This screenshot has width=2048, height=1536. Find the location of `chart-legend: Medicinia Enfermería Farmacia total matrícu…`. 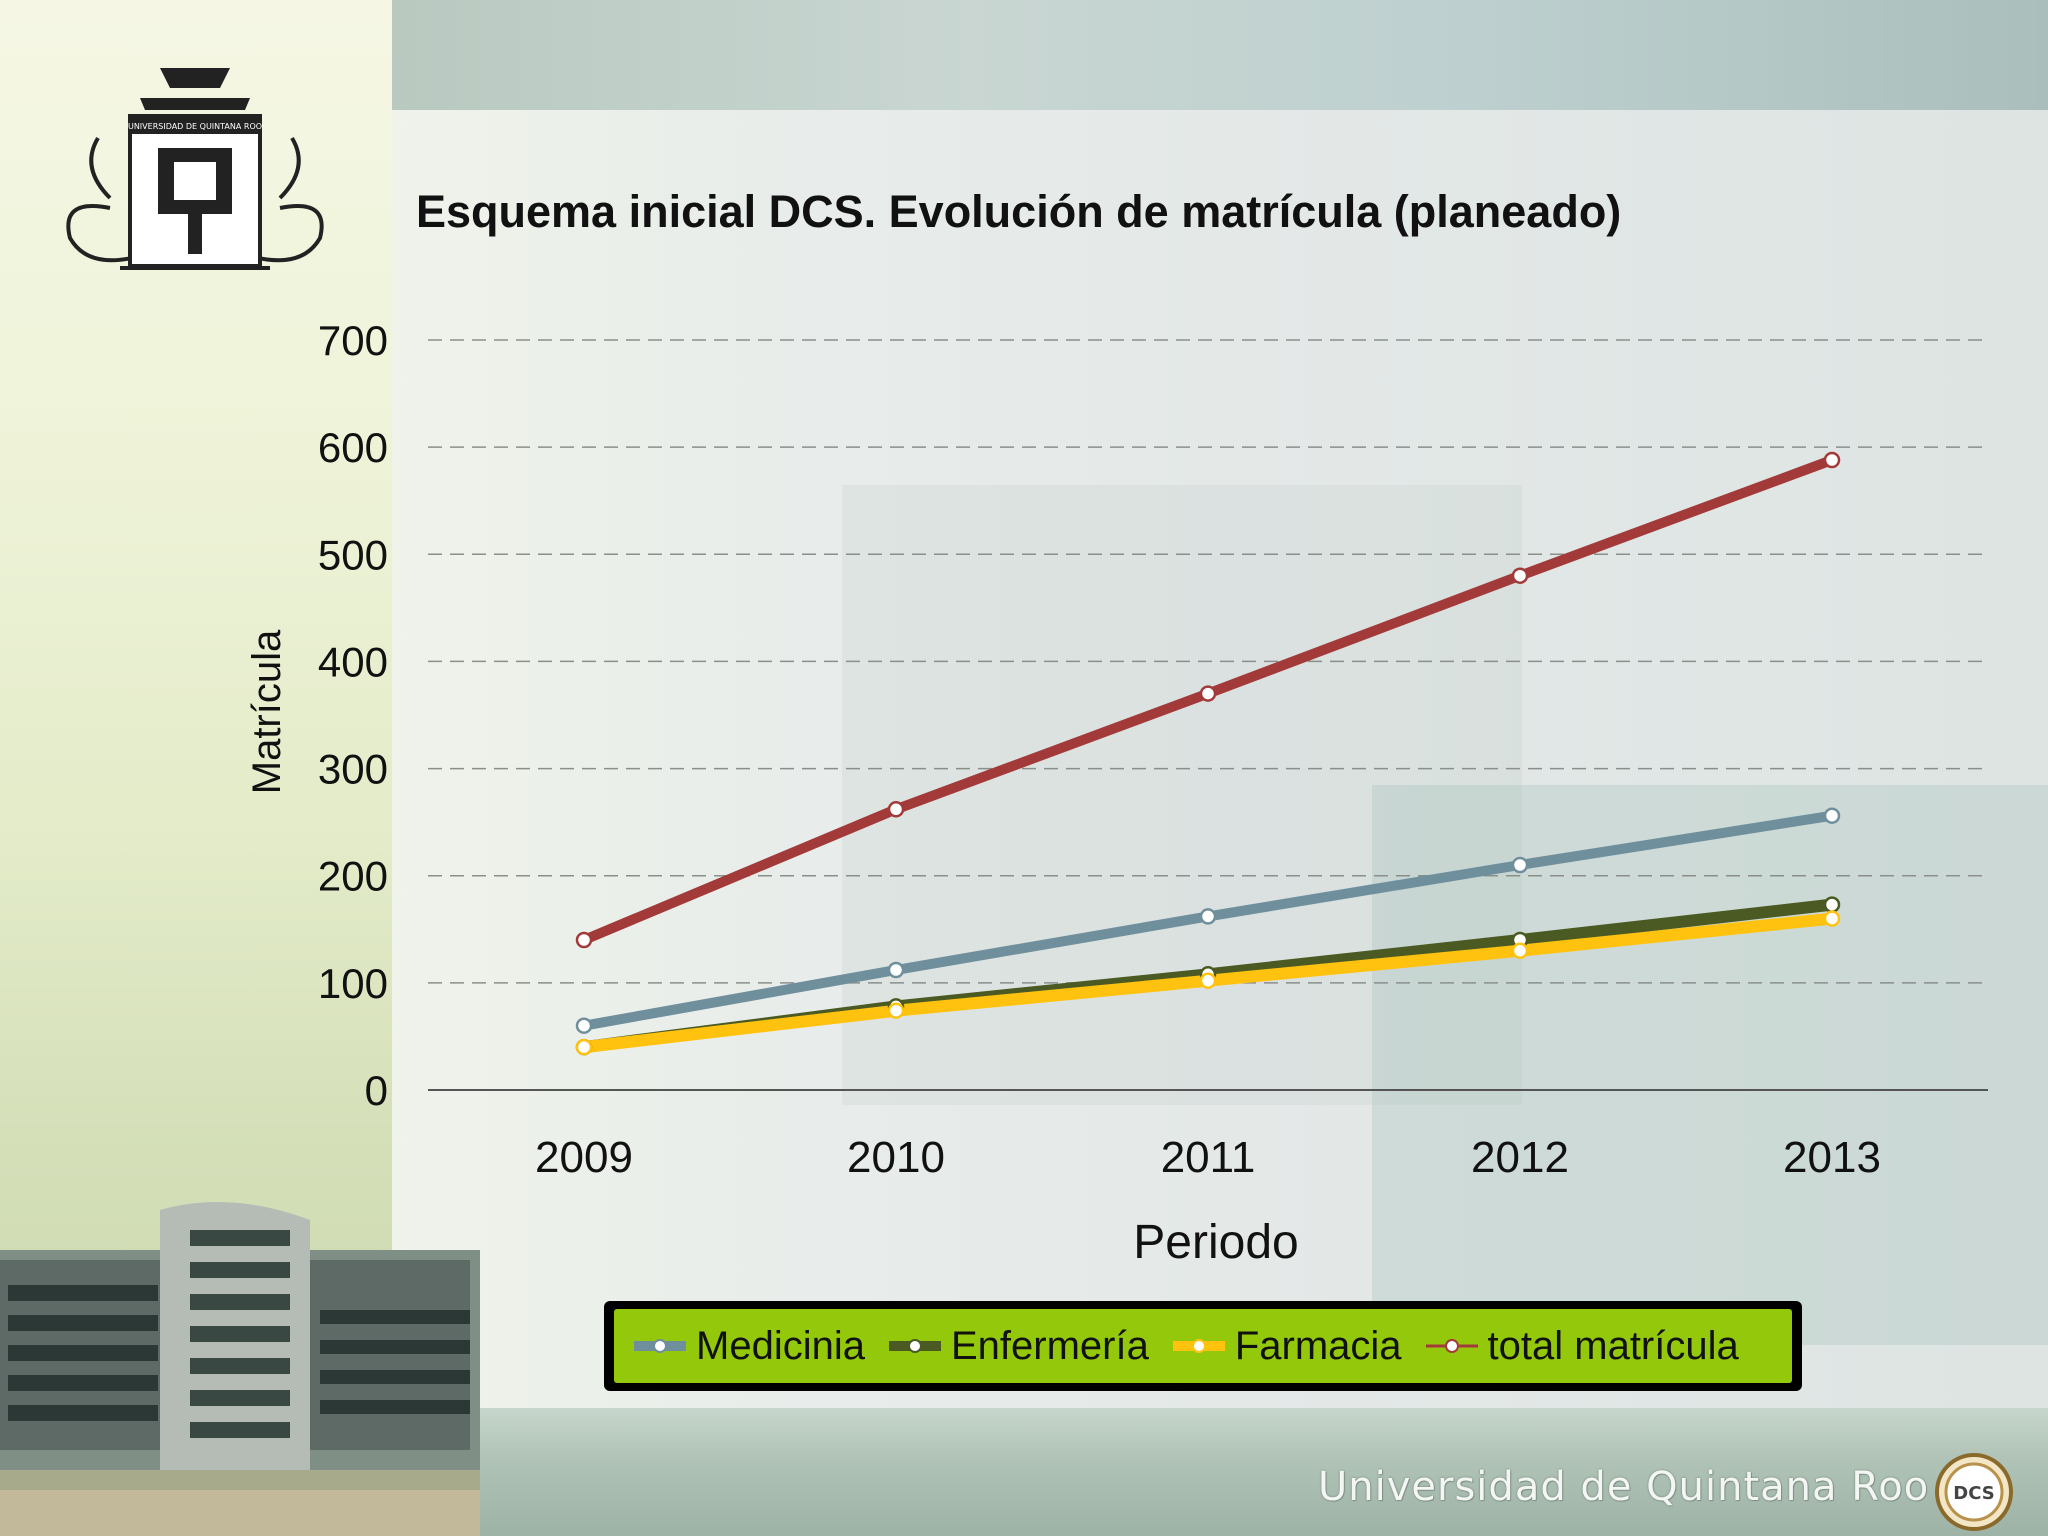

chart-legend: Medicinia Enfermería Farmacia total matrícu… is located at coordinates (1203, 1346).